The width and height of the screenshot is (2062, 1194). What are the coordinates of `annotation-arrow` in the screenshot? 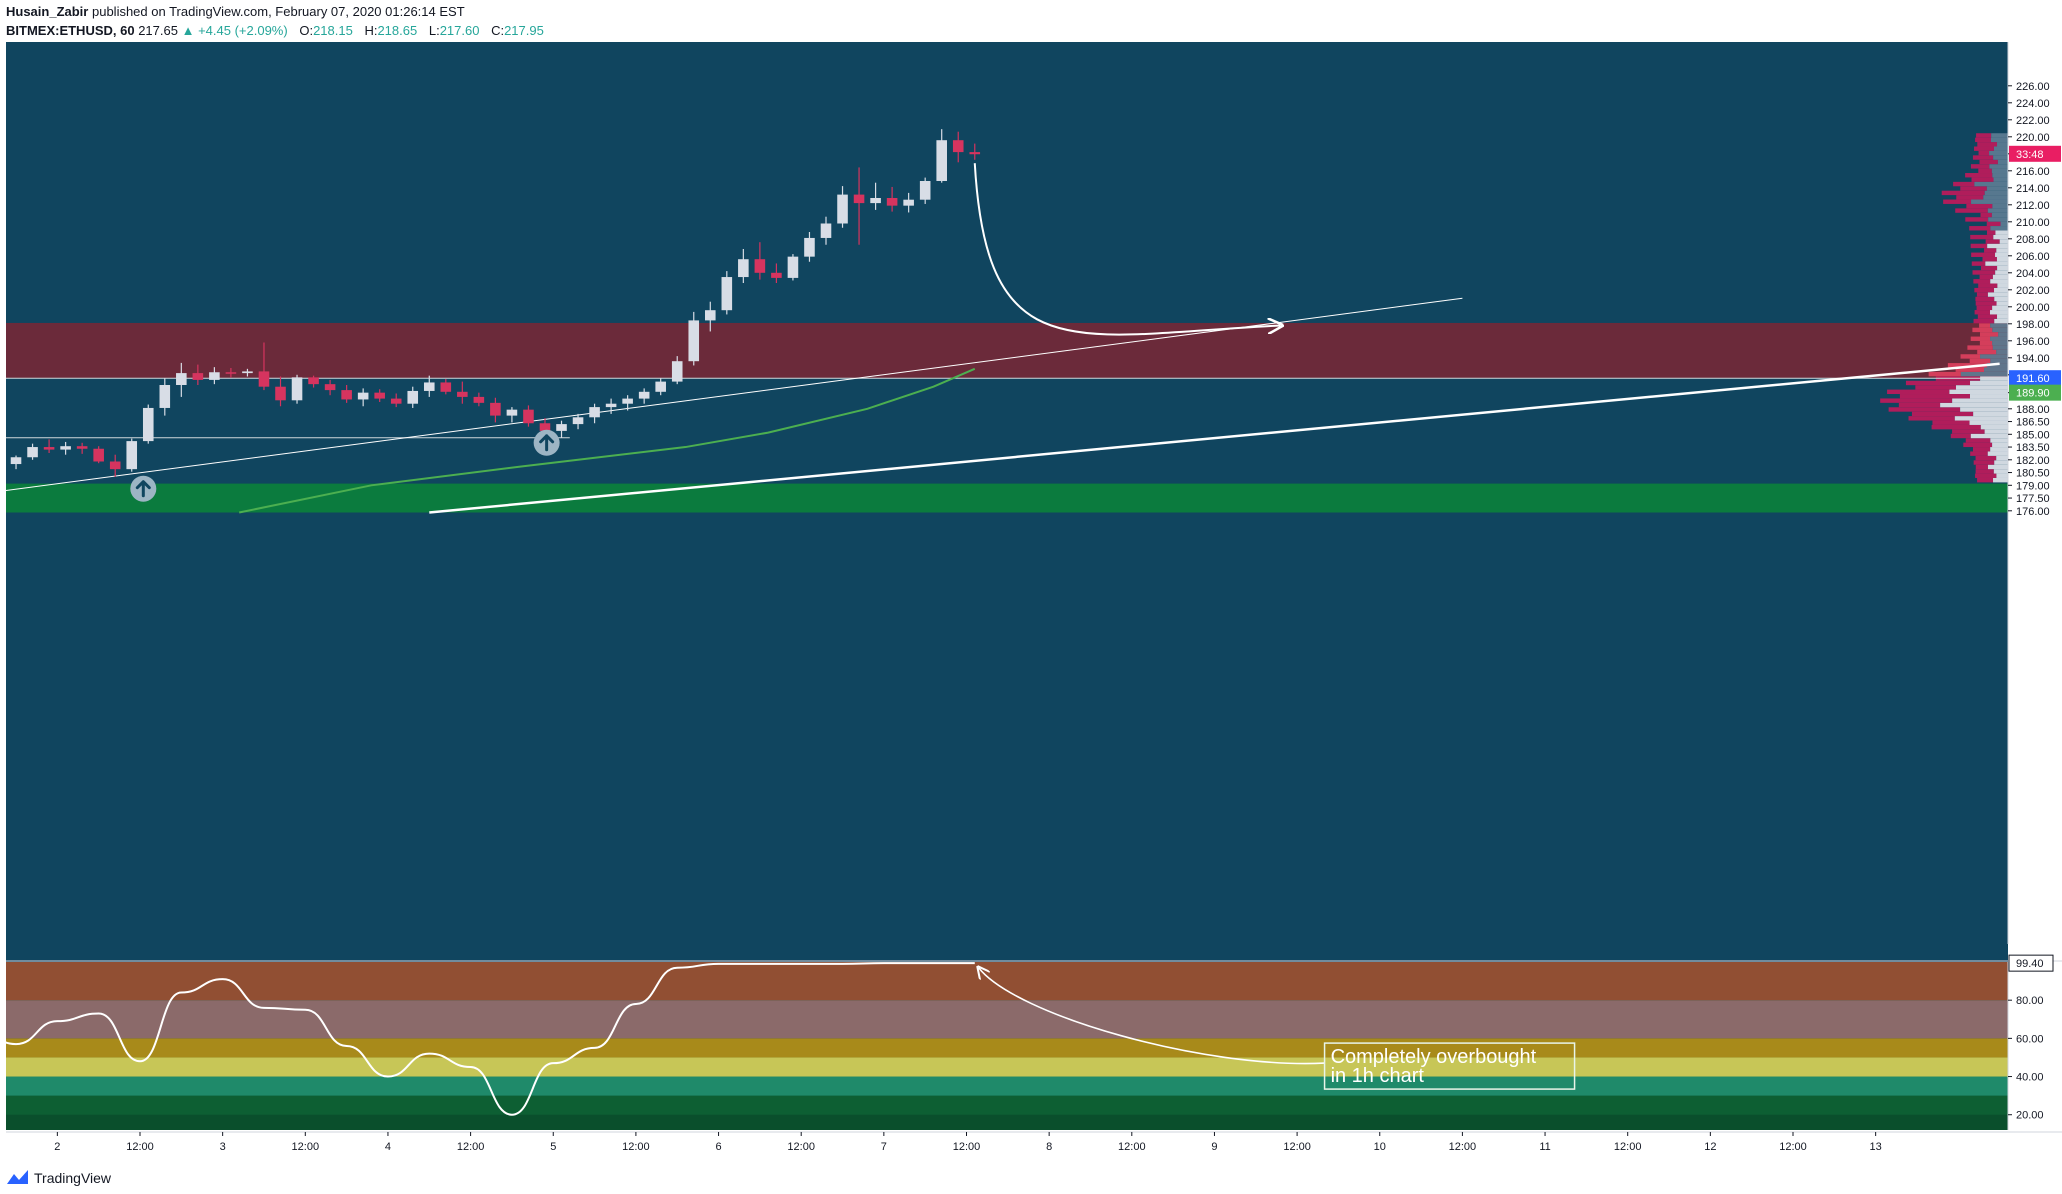 It's located at (1152, 1016).